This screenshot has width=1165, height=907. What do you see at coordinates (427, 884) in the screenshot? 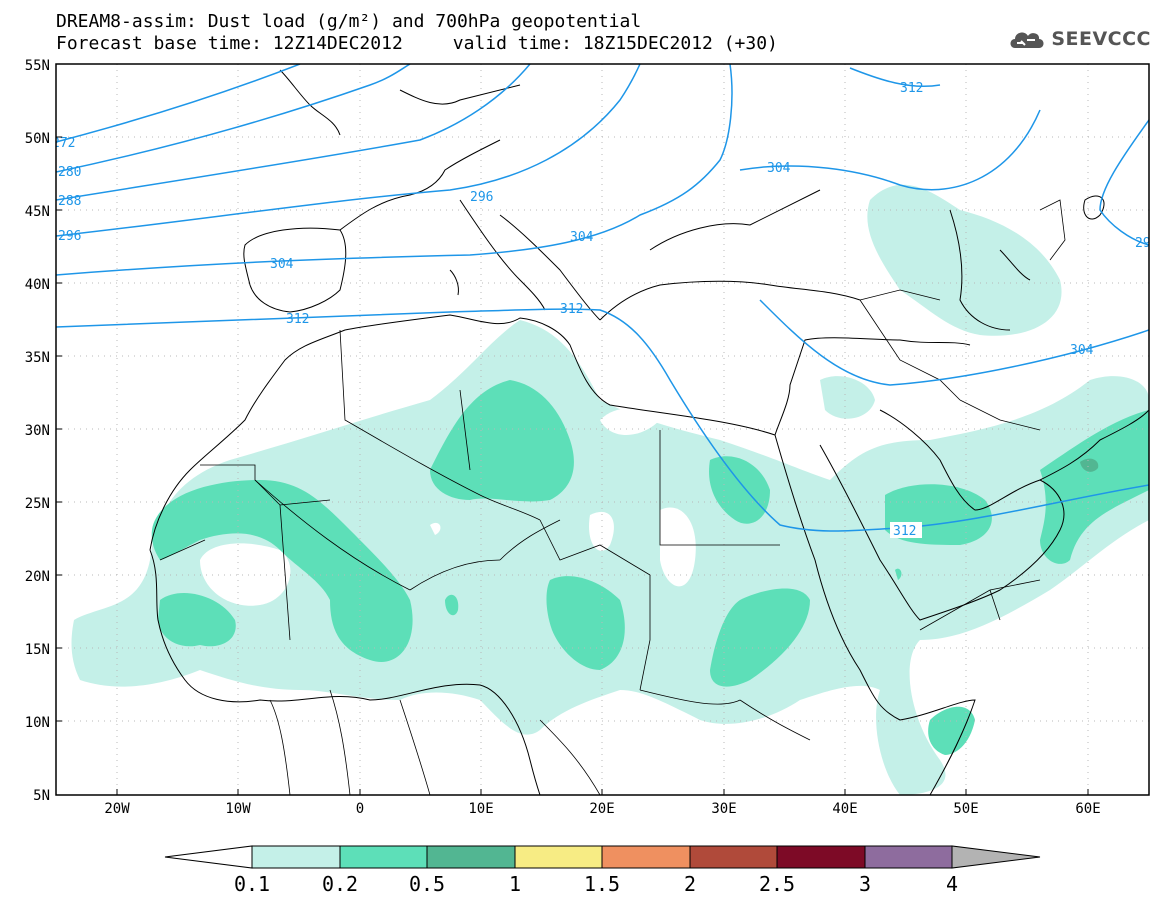
I see `colorbar-label: 0.5` at bounding box center [427, 884].